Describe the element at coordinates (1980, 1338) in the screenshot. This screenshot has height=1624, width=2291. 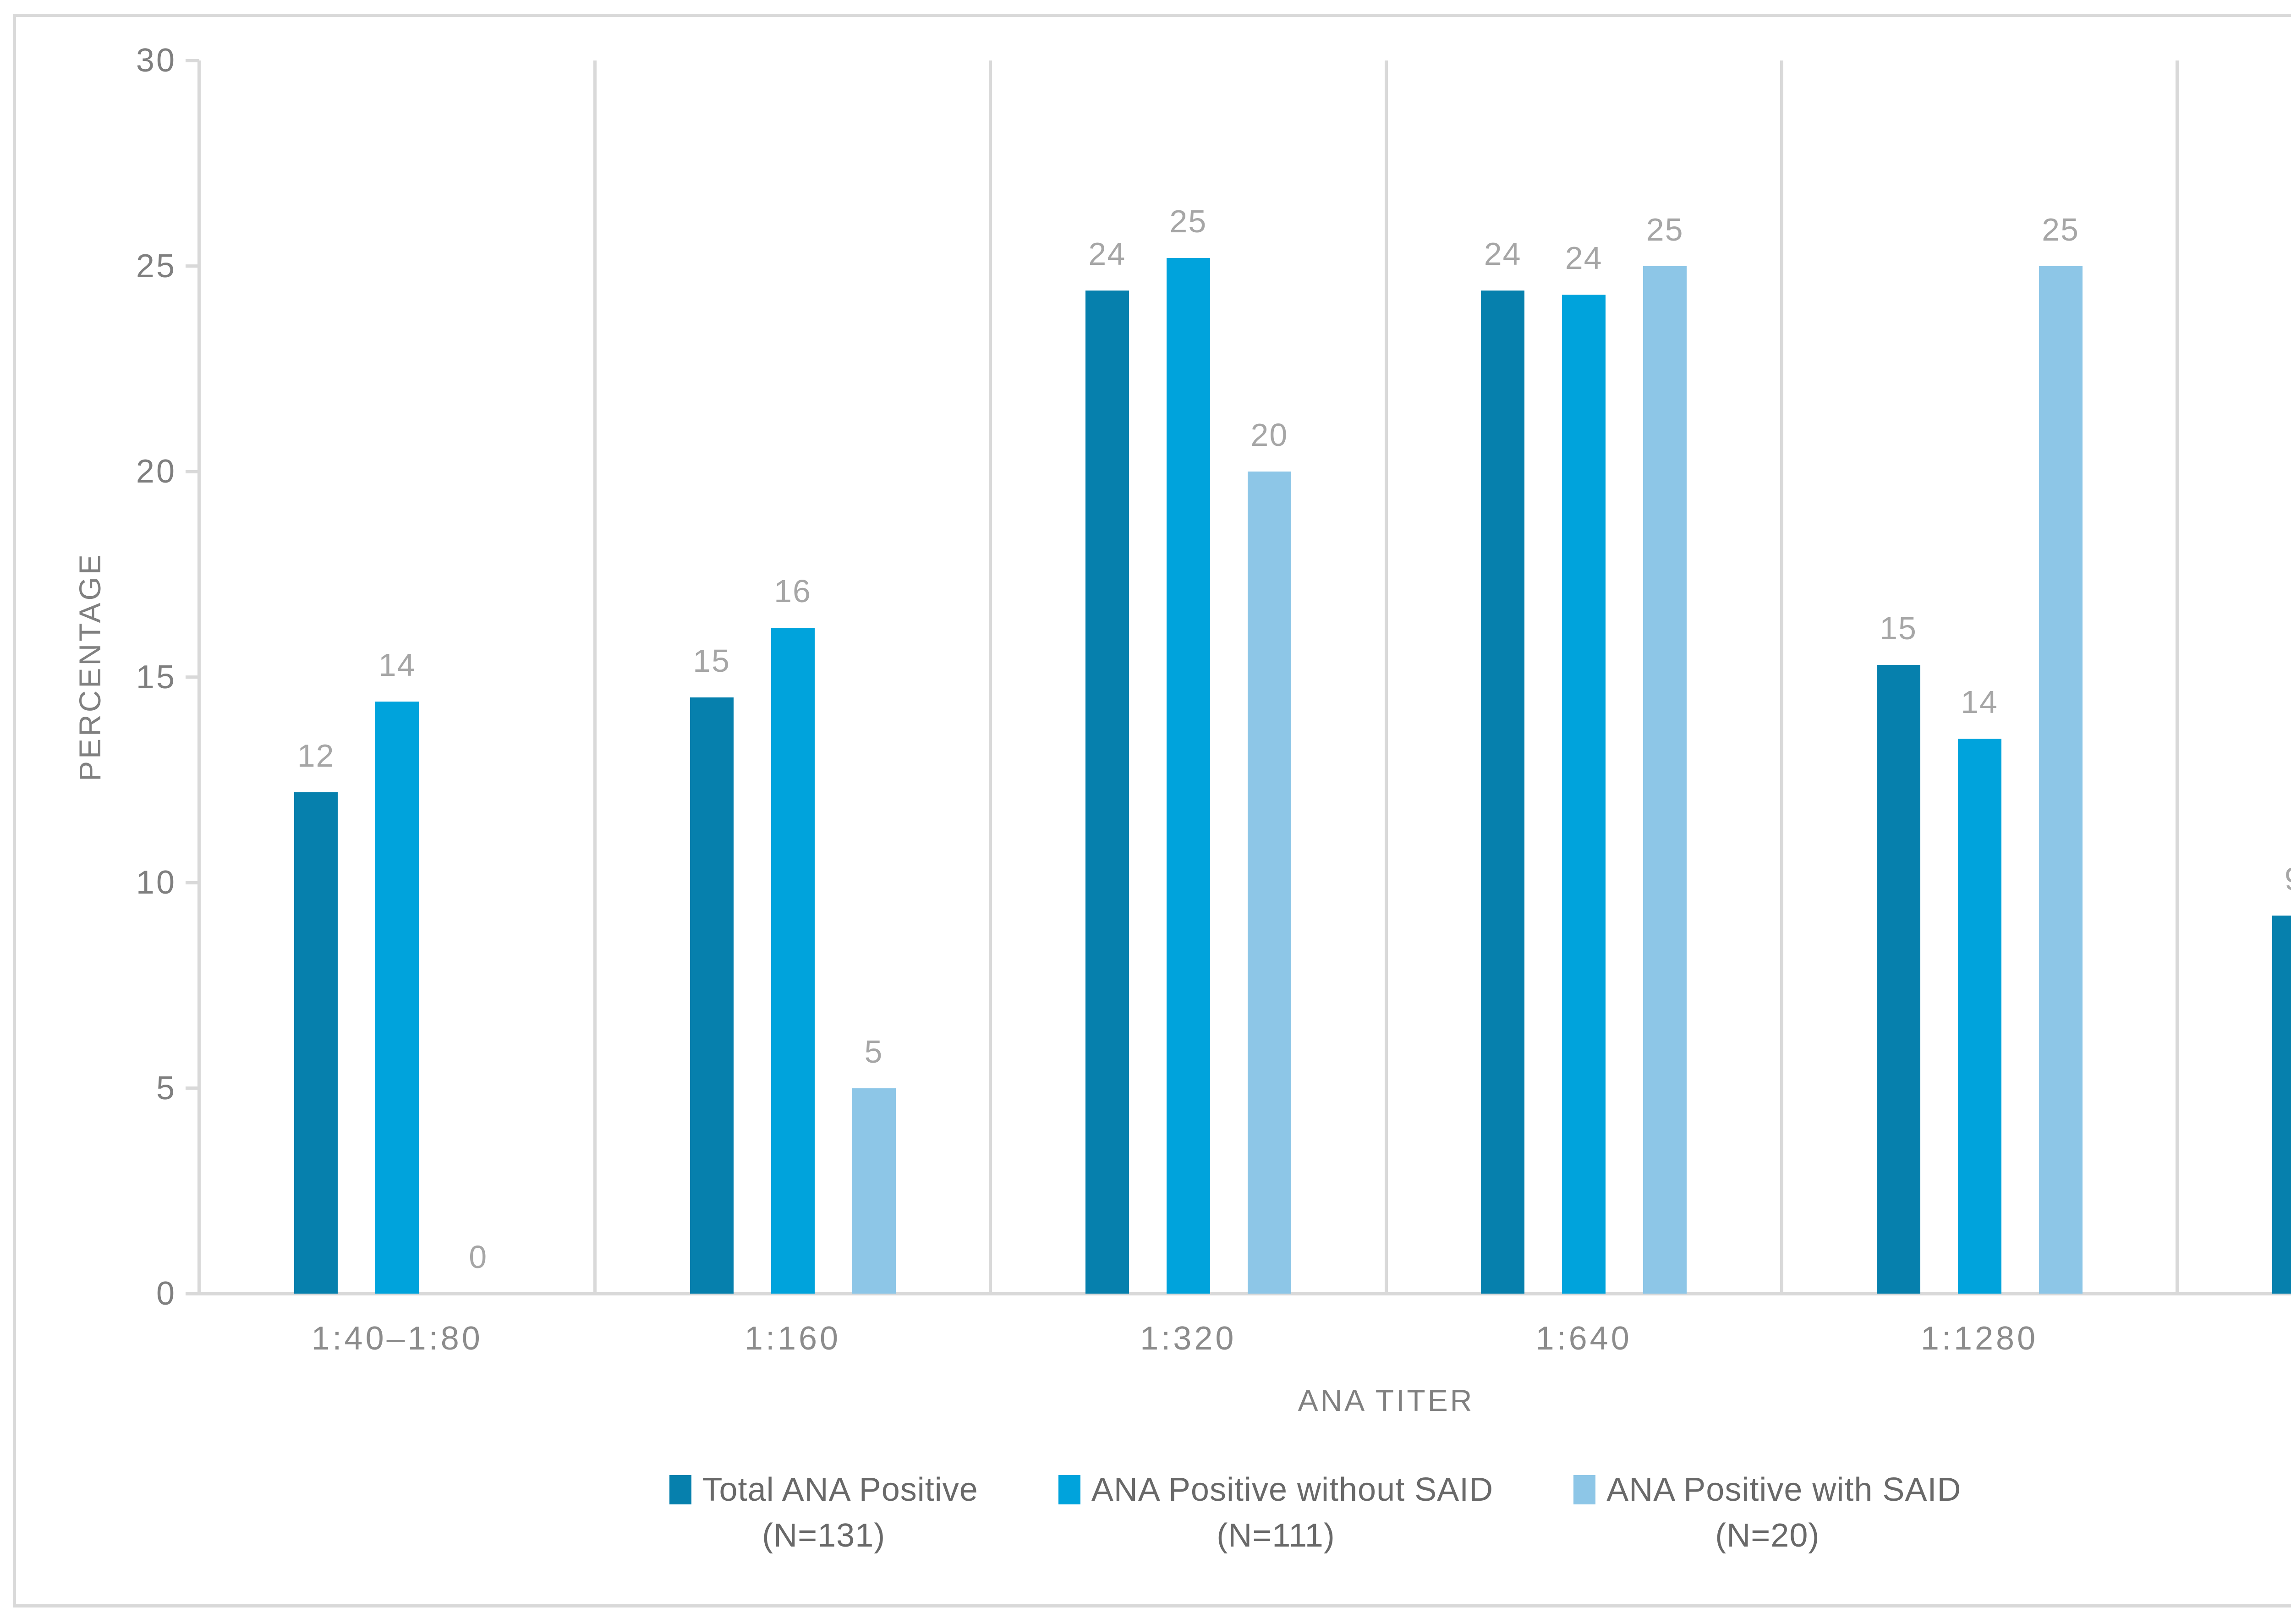
I see `x-category-label: 1:1280` at that location.